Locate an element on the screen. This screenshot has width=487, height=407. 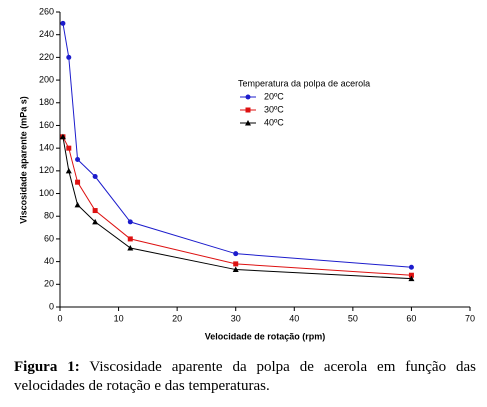
y-axis-label: Viscosidade aparente (mPa s) is located at coordinates (23, 159).